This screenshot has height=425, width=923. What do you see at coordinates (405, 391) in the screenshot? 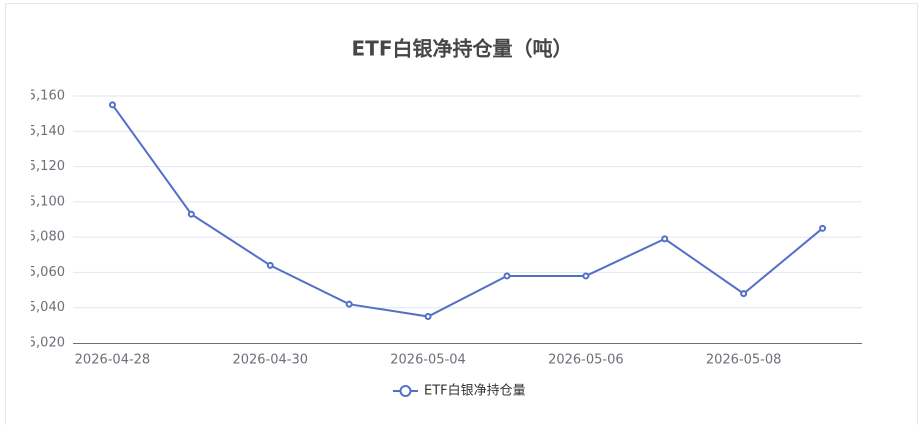
I see `legend-icon-marker` at bounding box center [405, 391].